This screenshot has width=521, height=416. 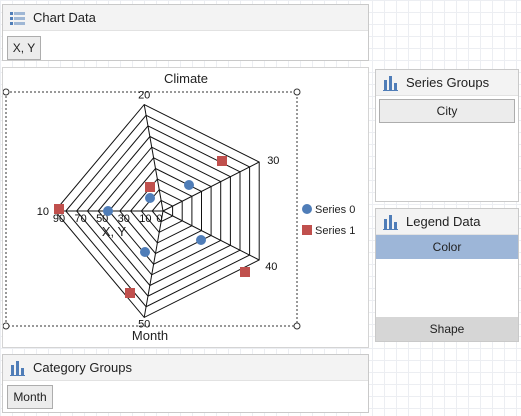 What do you see at coordinates (328, 220) in the screenshot?
I see `chart-legend: Series 0 Series 1` at bounding box center [328, 220].